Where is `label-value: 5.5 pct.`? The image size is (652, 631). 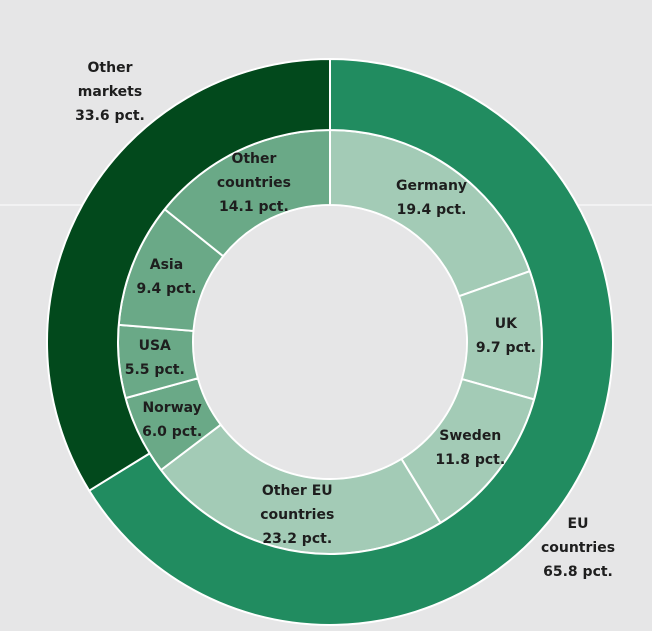 label-value: 5.5 pct. is located at coordinates (154, 370).